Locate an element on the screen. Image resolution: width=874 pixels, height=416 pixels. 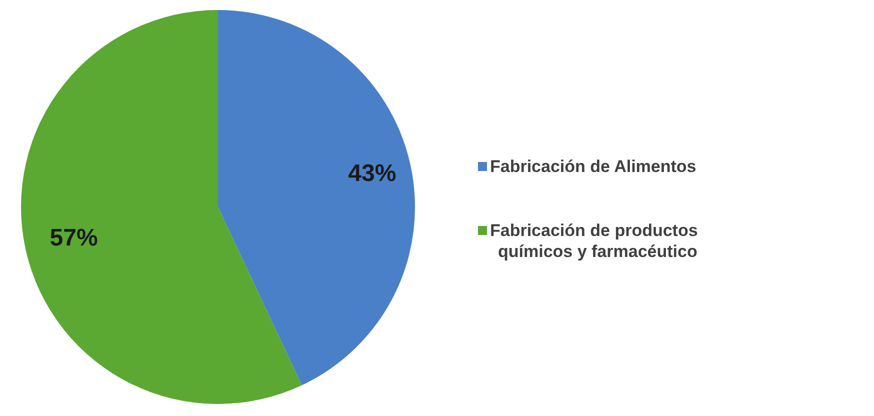
data-label: 43% is located at coordinates (372, 174).